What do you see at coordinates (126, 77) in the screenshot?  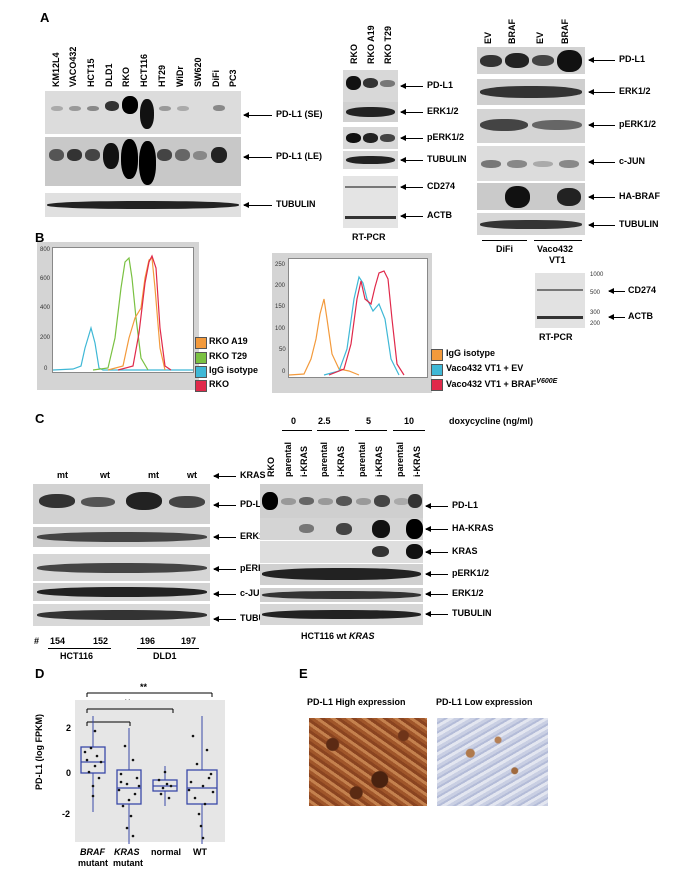 I see `lane-label: RKO` at bounding box center [126, 77].